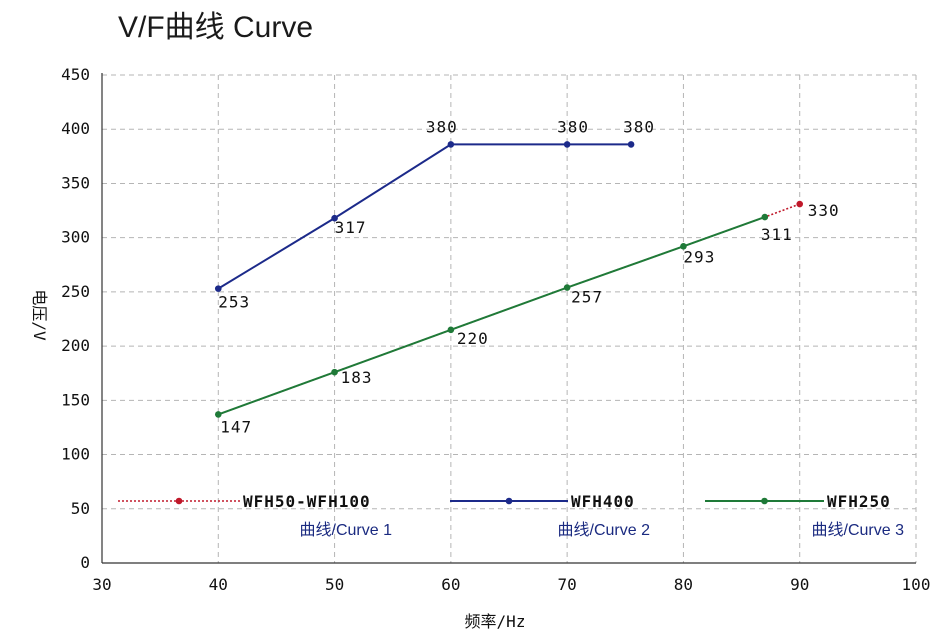  Describe the element at coordinates (424, 216) in the screenshot. I see `series-line` at that location.